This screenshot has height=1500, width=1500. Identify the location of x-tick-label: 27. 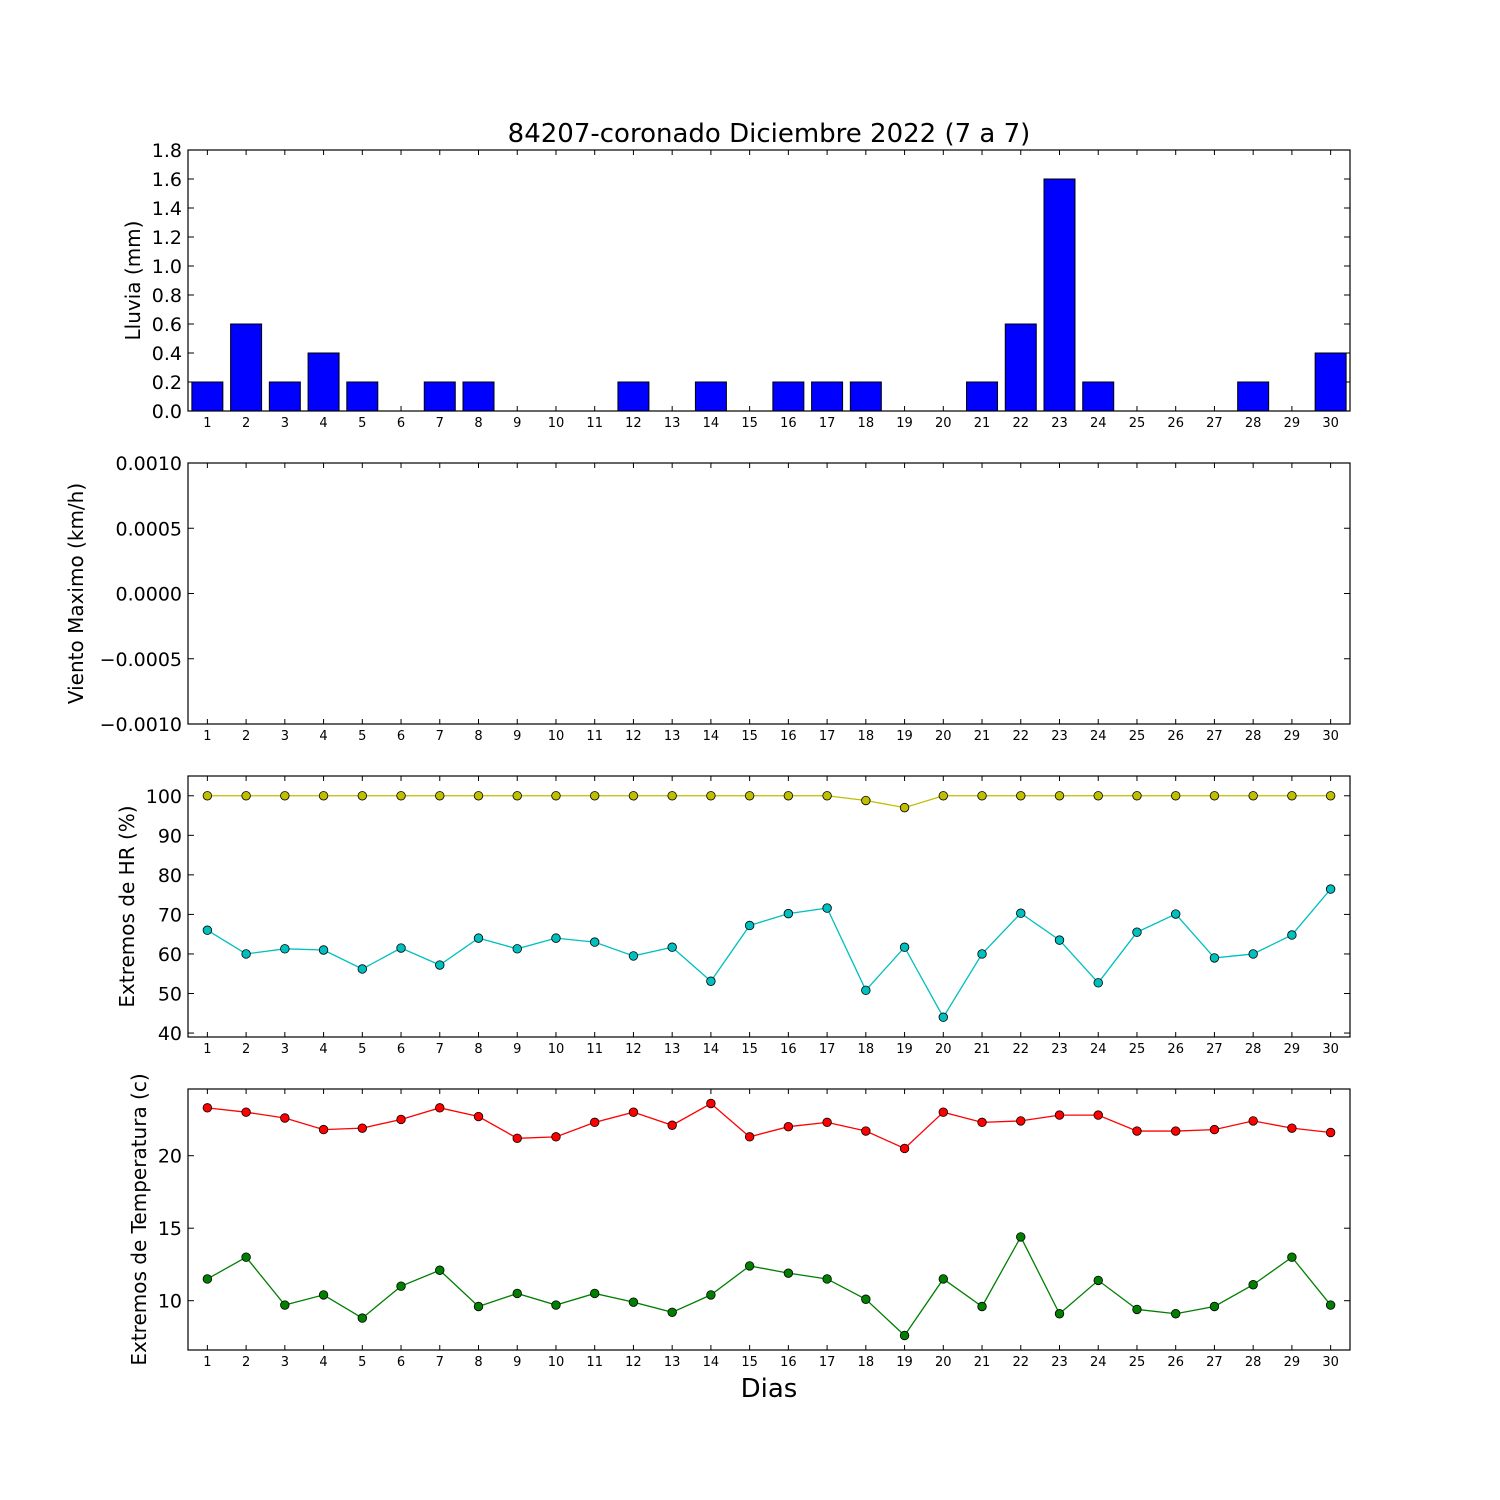
(1214, 1049).